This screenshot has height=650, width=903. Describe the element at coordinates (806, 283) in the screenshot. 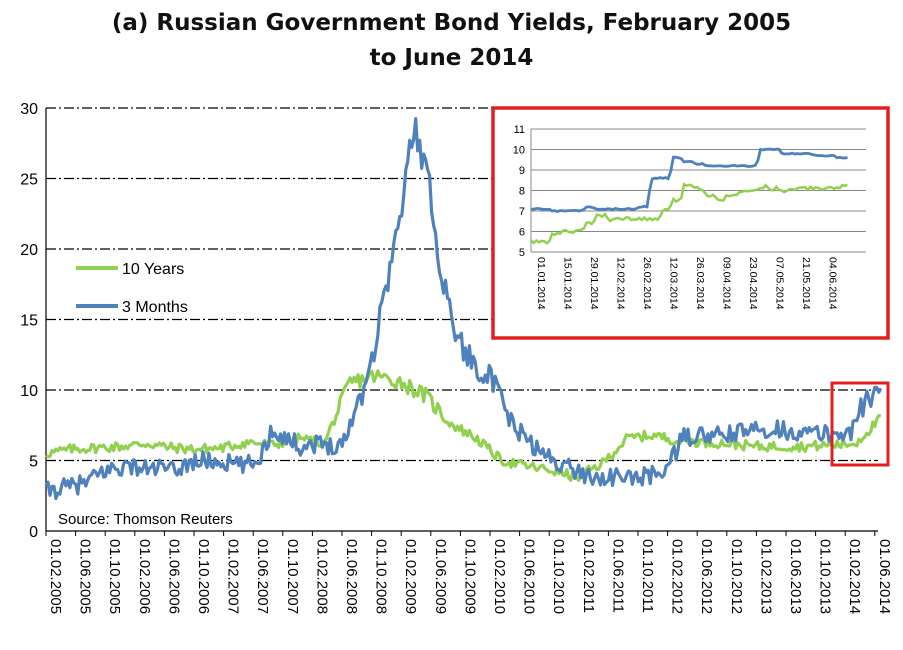

I see `inset-x-tick-label: 21.05.2014` at that location.